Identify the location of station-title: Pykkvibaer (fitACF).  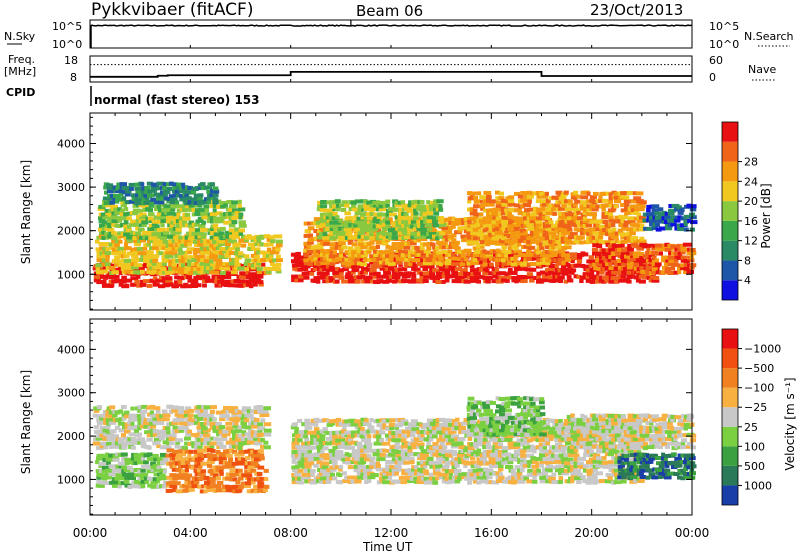
(172, 10).